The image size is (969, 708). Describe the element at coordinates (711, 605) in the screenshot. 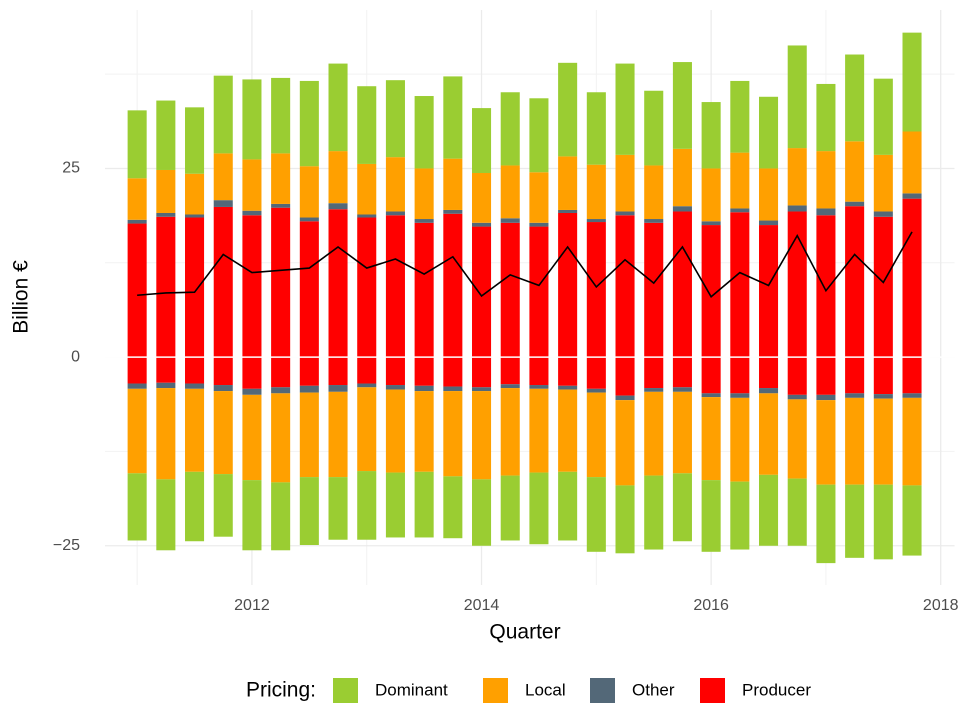

I see `x-tick-label: 2016` at that location.